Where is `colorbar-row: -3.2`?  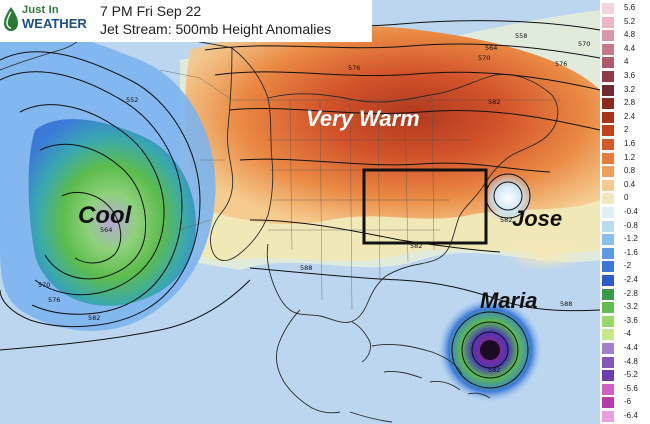 colorbar-row: -3.2 is located at coordinates (625, 307).